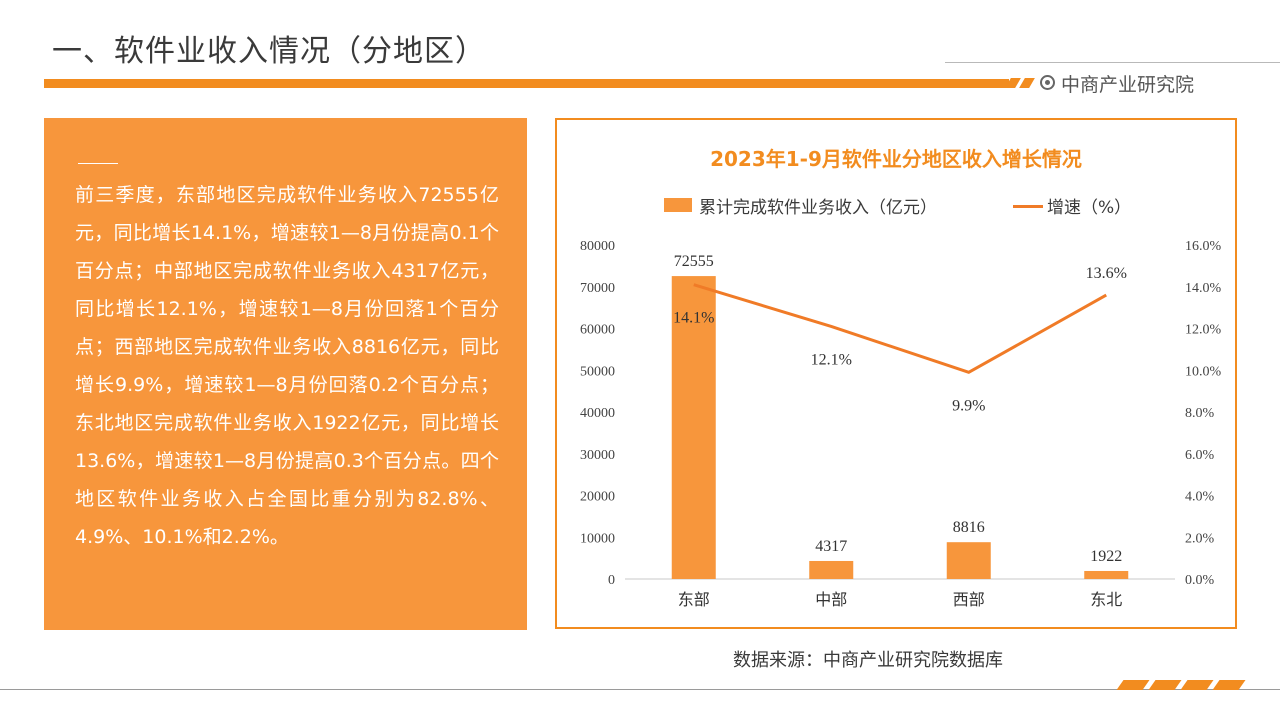  I want to click on y-right-tick-label: 14.0%, so click(1203, 288).